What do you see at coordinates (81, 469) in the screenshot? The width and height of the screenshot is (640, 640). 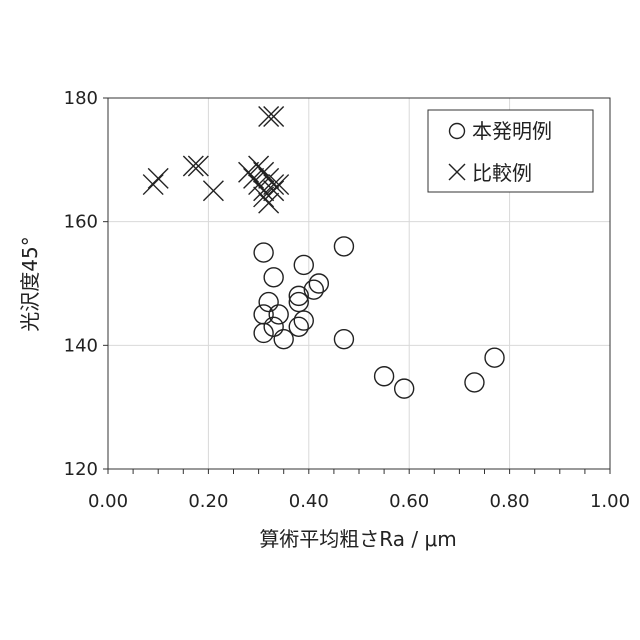 I see `y-tick-label: 120` at bounding box center [81, 469].